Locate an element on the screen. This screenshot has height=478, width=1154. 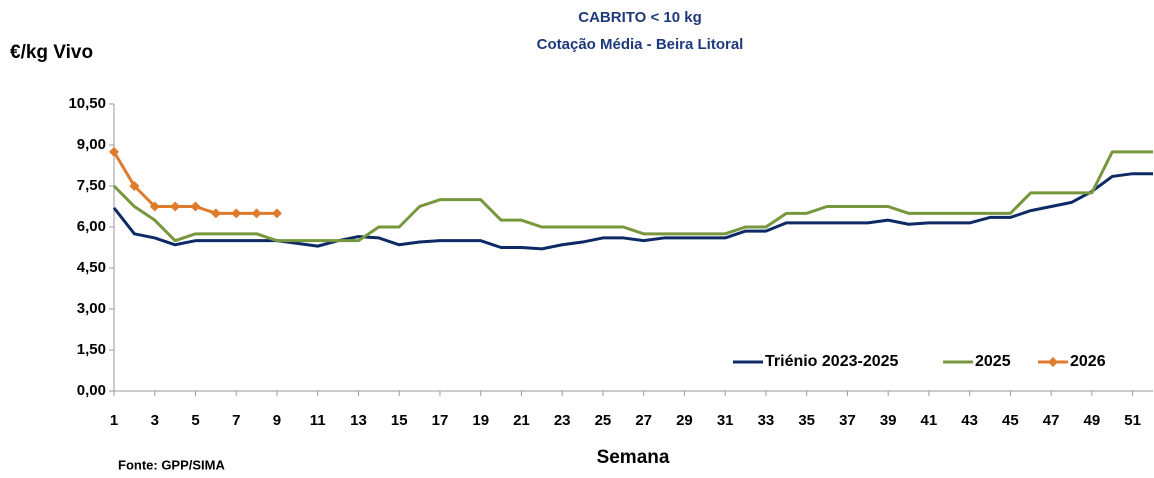
x-tick-label: 43 is located at coordinates (969, 420).